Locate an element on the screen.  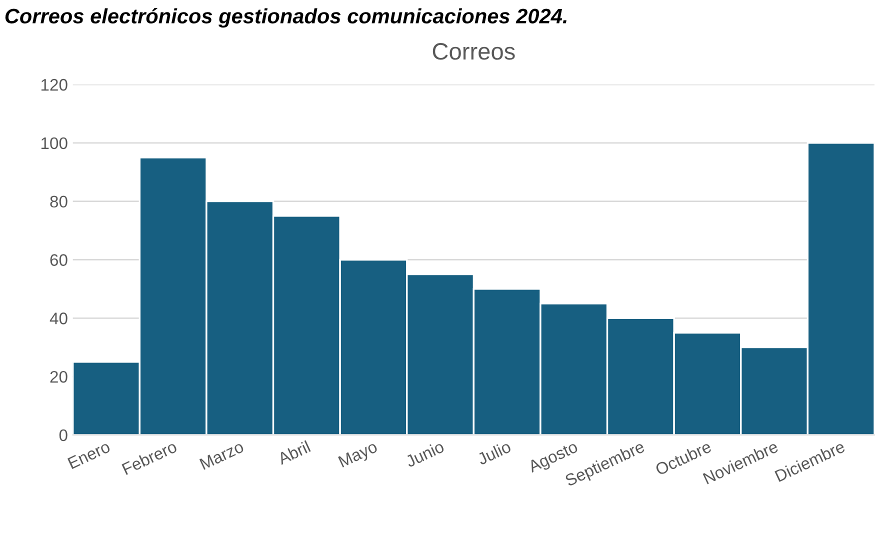
x-tick-label: Mayo is located at coordinates (359, 455).